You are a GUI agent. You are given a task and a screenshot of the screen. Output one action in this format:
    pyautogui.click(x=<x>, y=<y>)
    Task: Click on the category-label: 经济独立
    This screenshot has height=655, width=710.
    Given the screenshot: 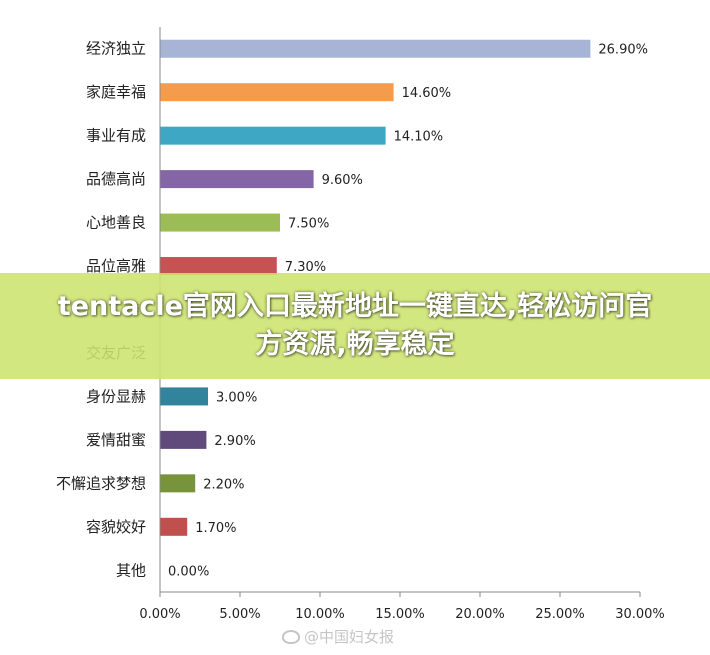 What is the action you would take?
    pyautogui.click(x=116, y=49)
    